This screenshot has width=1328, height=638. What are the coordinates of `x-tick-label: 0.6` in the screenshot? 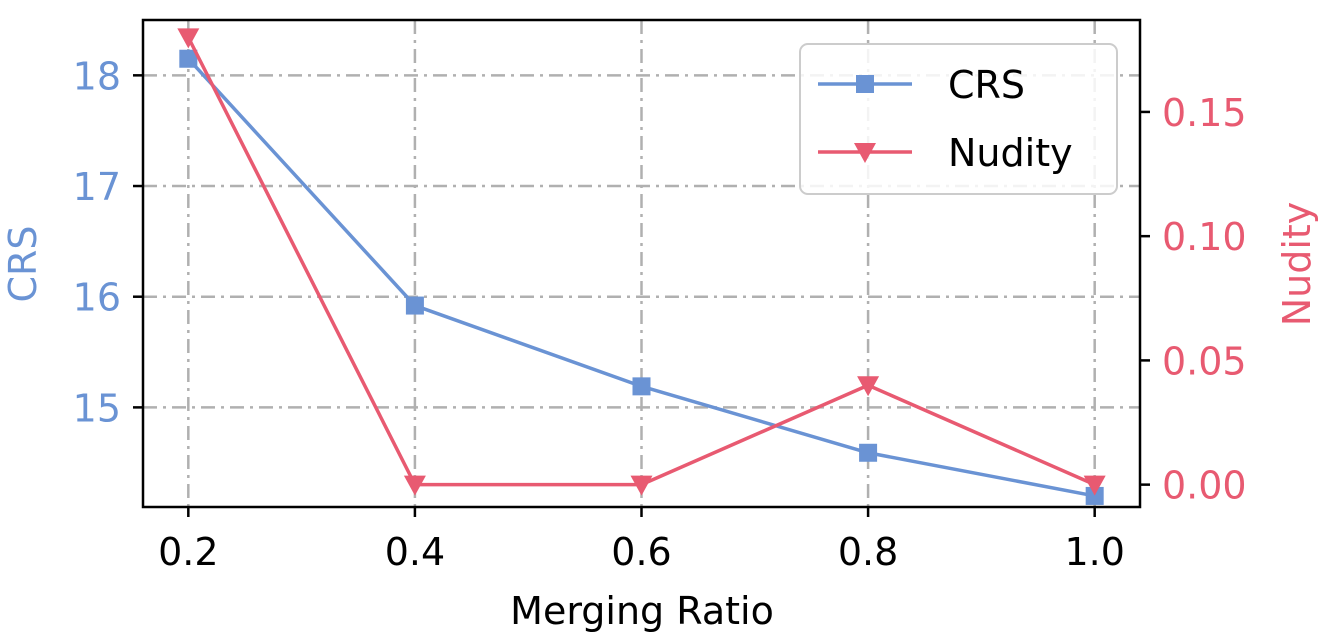 It's located at (641, 552).